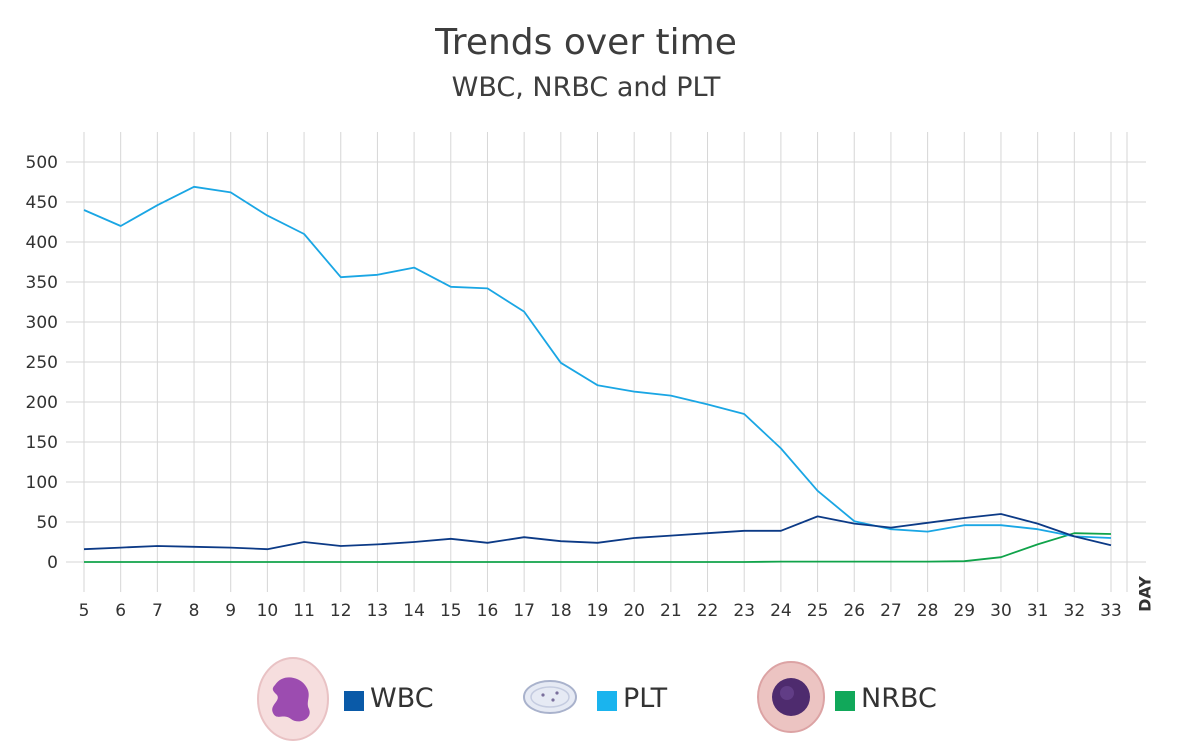 The width and height of the screenshot is (1200, 747). I want to click on x-tick-label: 31, so click(1038, 611).